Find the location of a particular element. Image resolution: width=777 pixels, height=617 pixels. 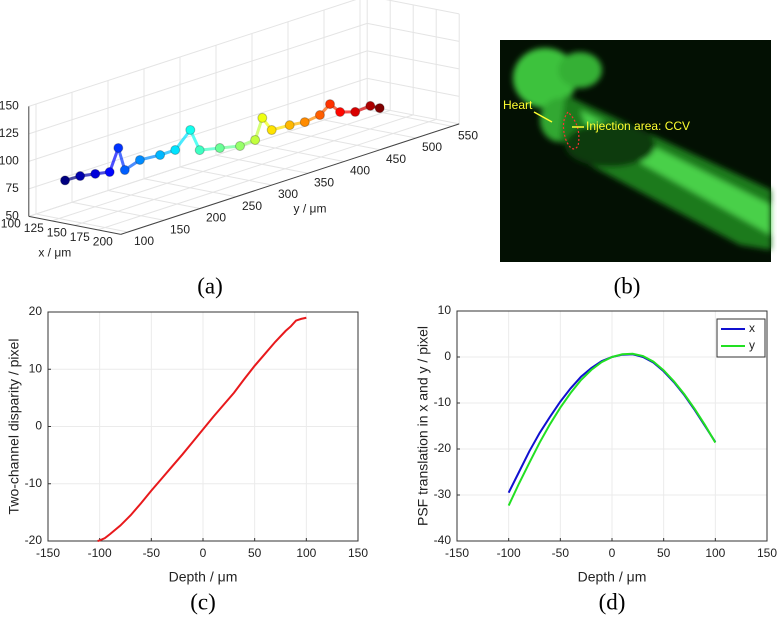

injection-label: Injection area: CCV is located at coordinates (638, 126).